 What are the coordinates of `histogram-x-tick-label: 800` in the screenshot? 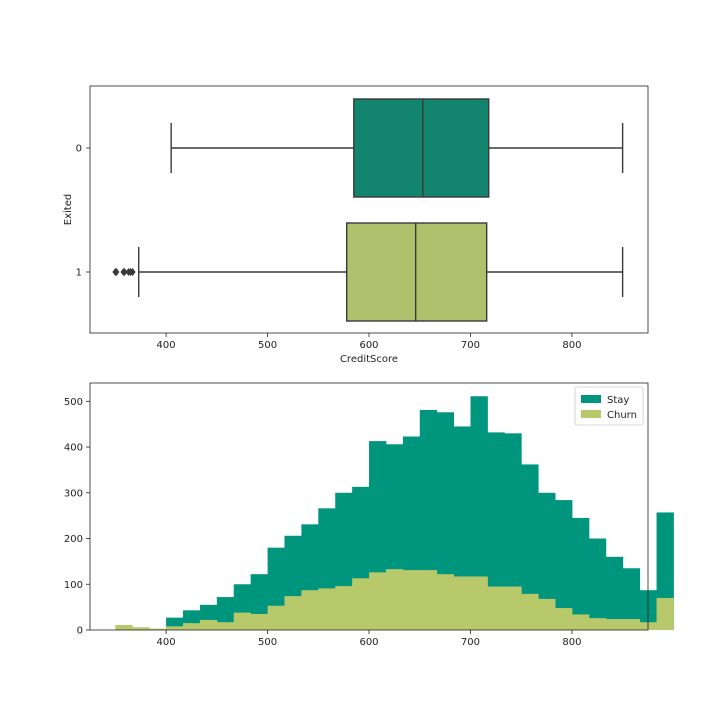 It's located at (571, 642).